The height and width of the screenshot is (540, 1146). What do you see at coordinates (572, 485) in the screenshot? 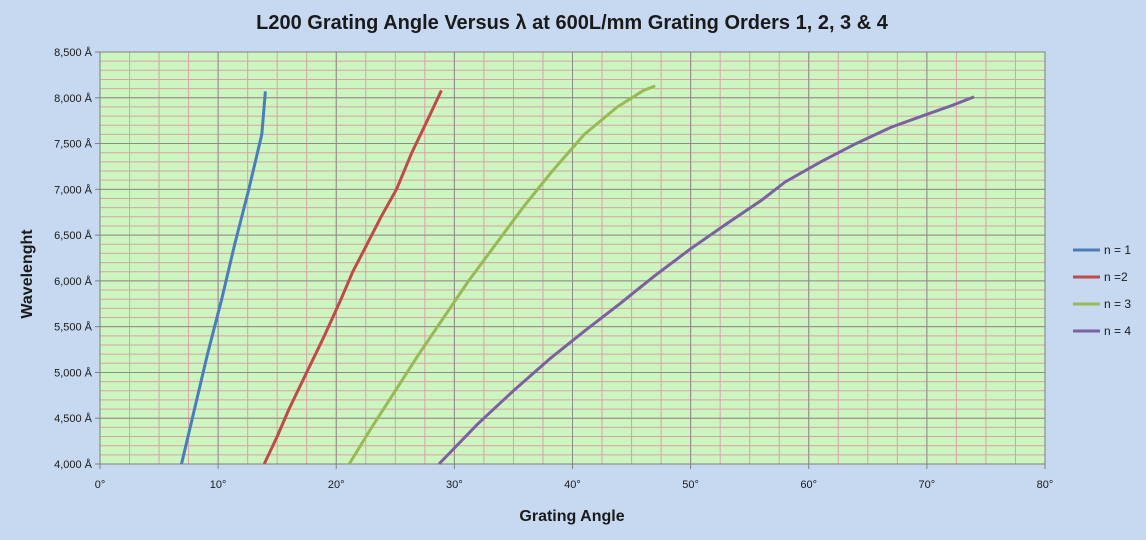
I see `x-tick-label: 40°` at bounding box center [572, 485].